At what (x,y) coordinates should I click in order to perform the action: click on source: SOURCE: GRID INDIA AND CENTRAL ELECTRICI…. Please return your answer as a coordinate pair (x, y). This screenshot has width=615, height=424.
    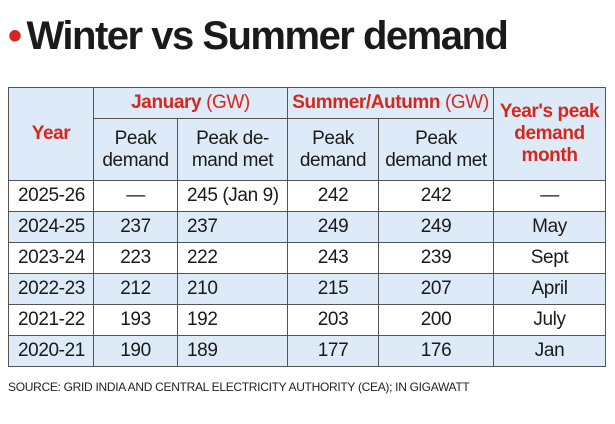
    Looking at the image, I should click on (239, 387).